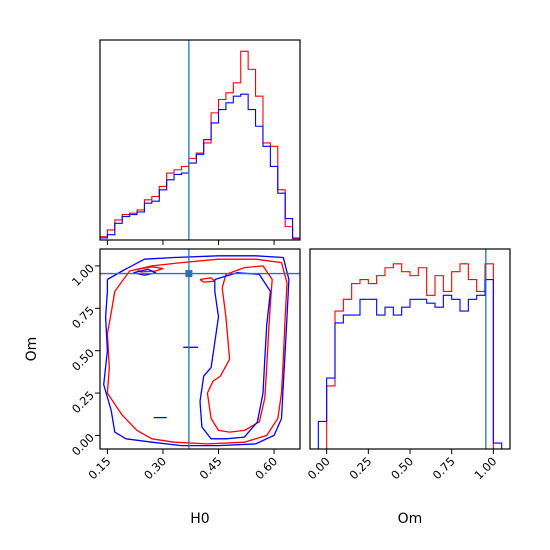 This screenshot has width=550, height=550. Describe the element at coordinates (155, 468) in the screenshot. I see `h0-xtick-label-1: 0.30` at that location.